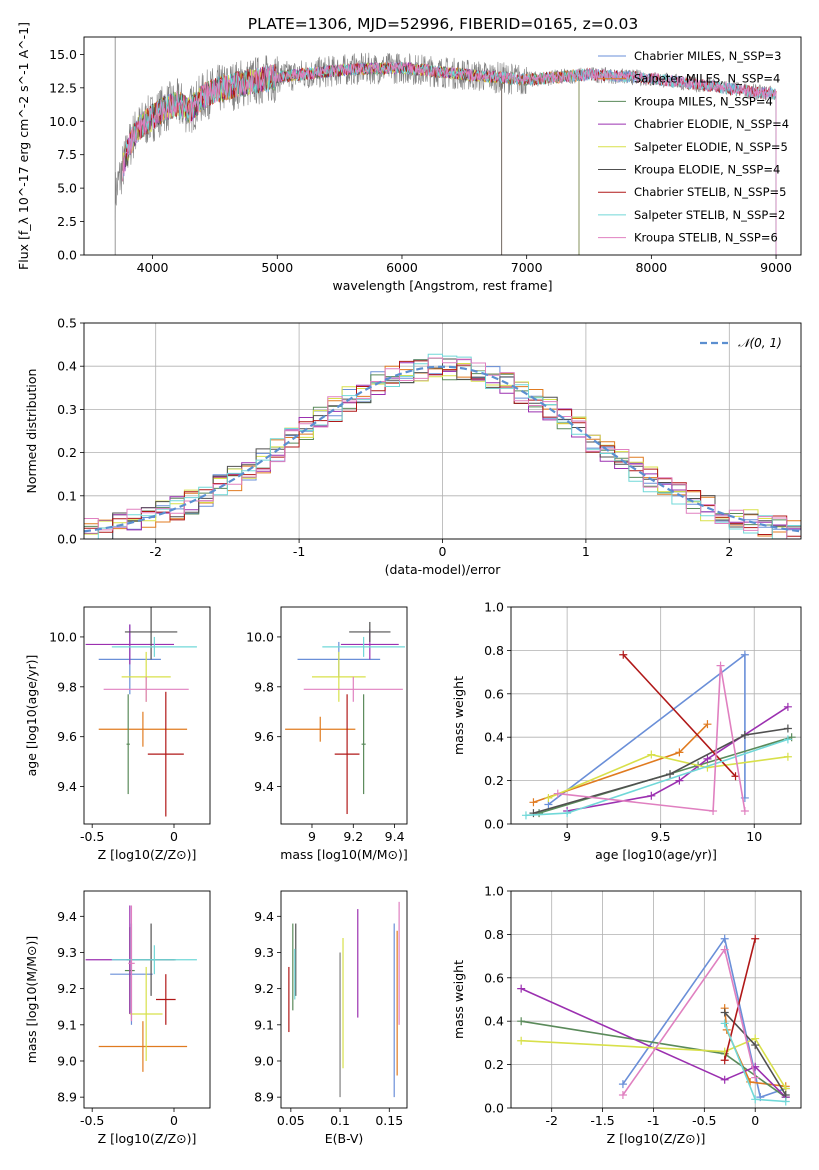 This screenshot has width=819, height=1170. Describe the element at coordinates (707, 170) in the screenshot. I see `legend-entry: Kroupa ELODIE, N_SSP=4` at that location.